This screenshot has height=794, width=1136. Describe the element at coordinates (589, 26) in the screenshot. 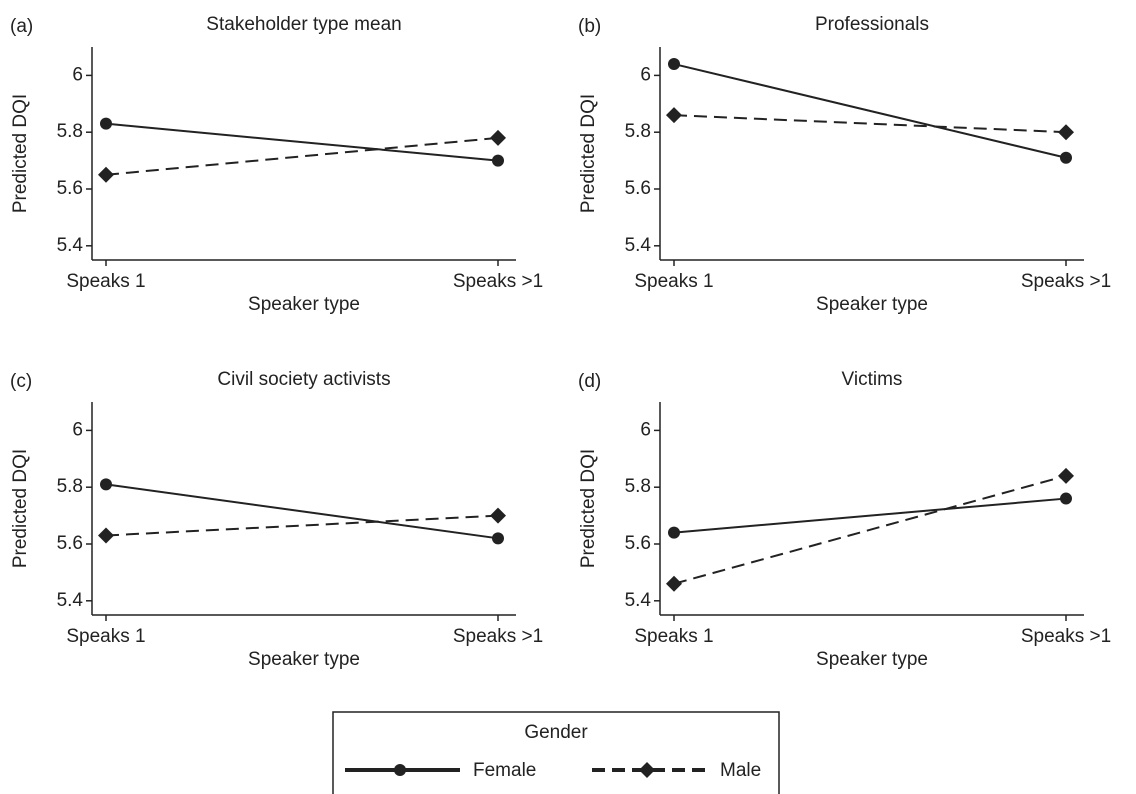

I see `panel-label: (b)` at that location.